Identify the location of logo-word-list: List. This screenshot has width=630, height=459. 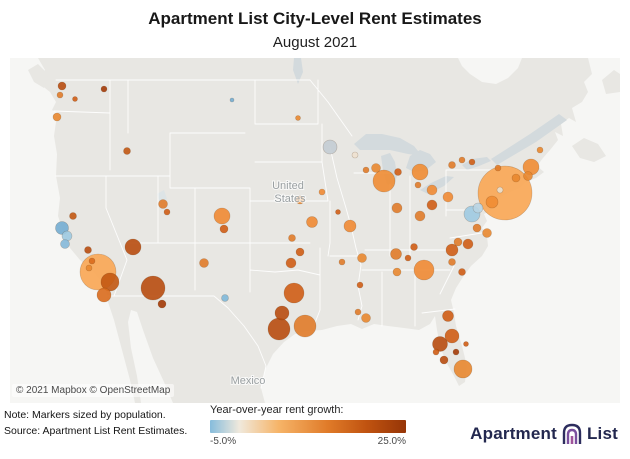
(602, 433).